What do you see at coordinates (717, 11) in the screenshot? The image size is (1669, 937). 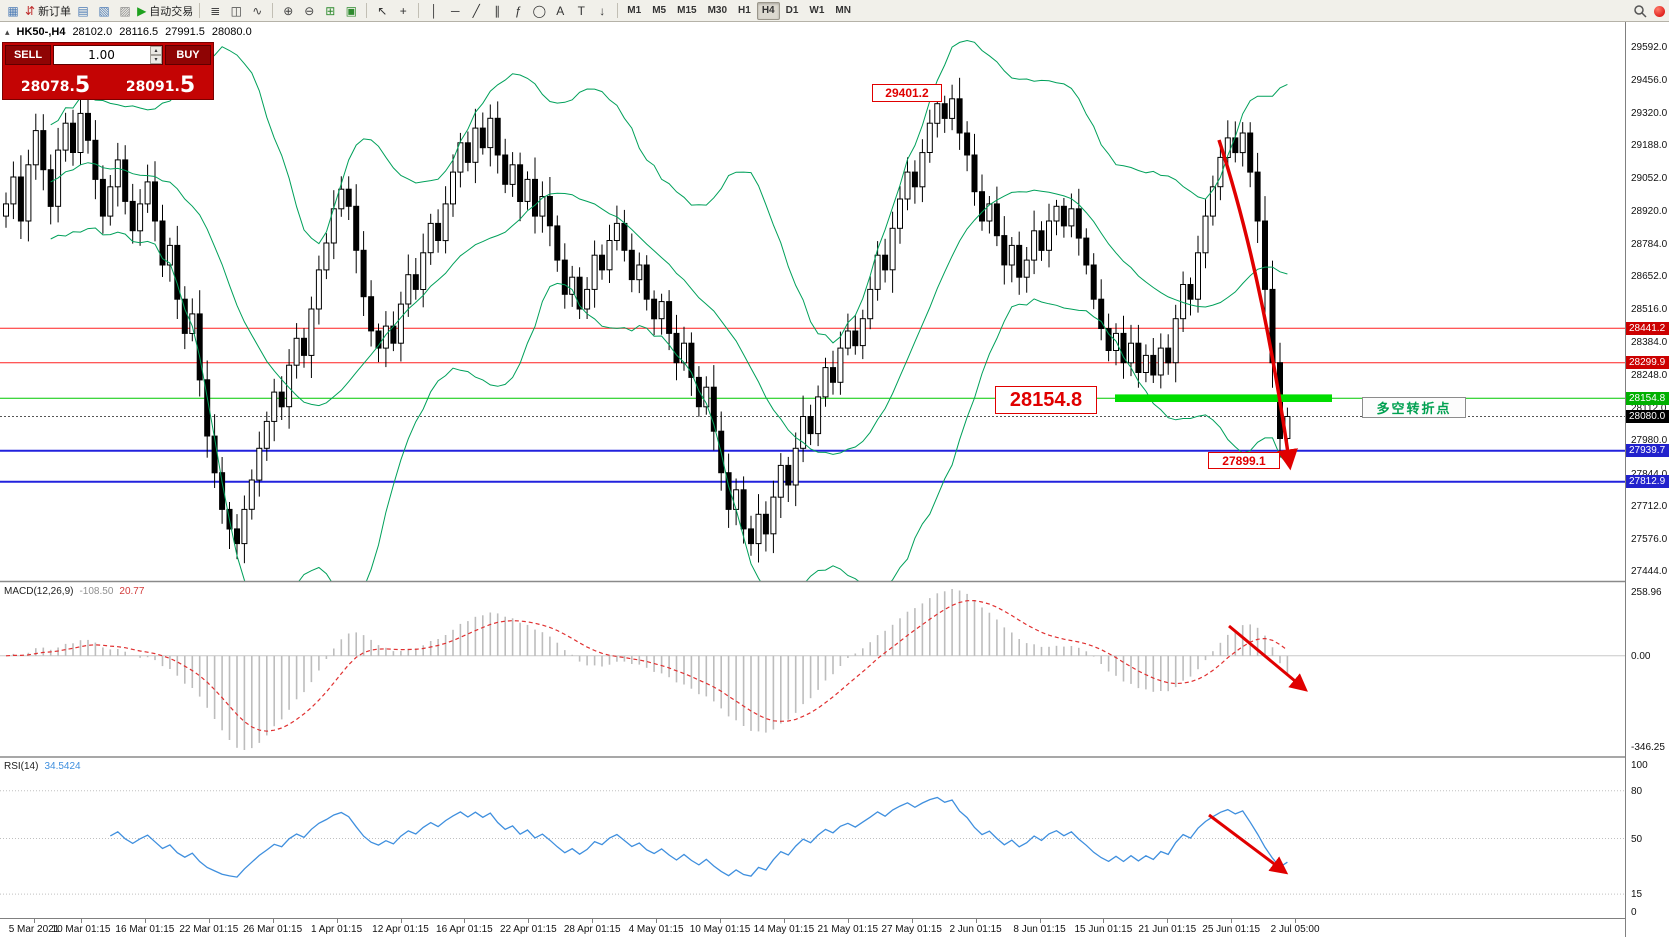 I see `timeframe-m30-button: M30` at bounding box center [717, 11].